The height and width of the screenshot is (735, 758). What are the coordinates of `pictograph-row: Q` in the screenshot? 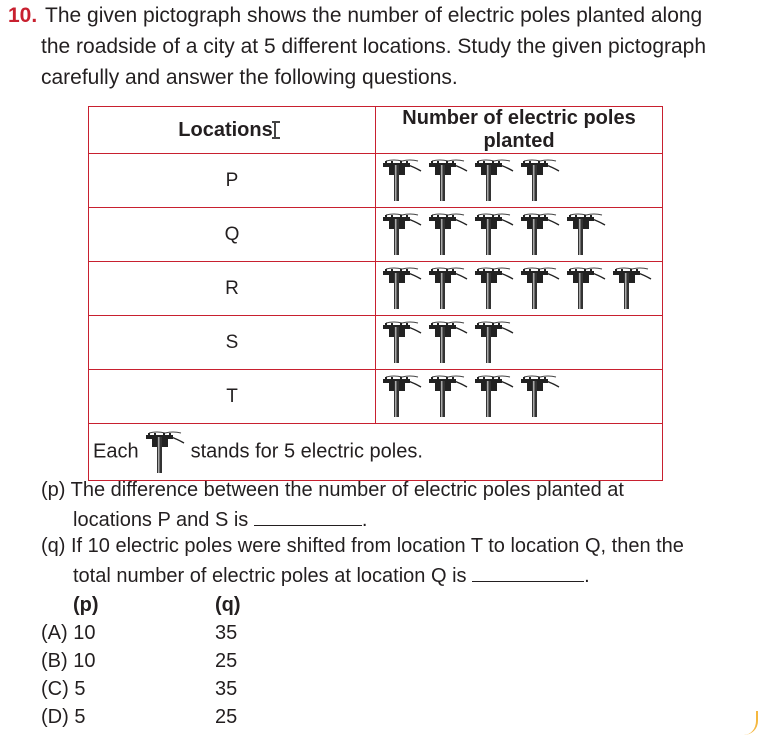 It's located at (375, 234).